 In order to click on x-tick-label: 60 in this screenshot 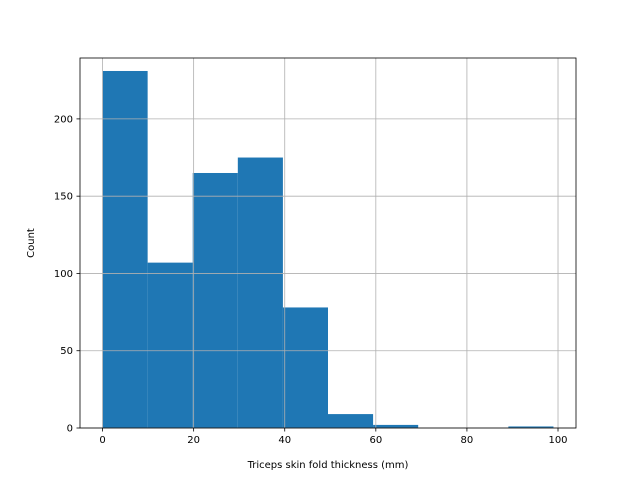, I will do `click(375, 440)`.